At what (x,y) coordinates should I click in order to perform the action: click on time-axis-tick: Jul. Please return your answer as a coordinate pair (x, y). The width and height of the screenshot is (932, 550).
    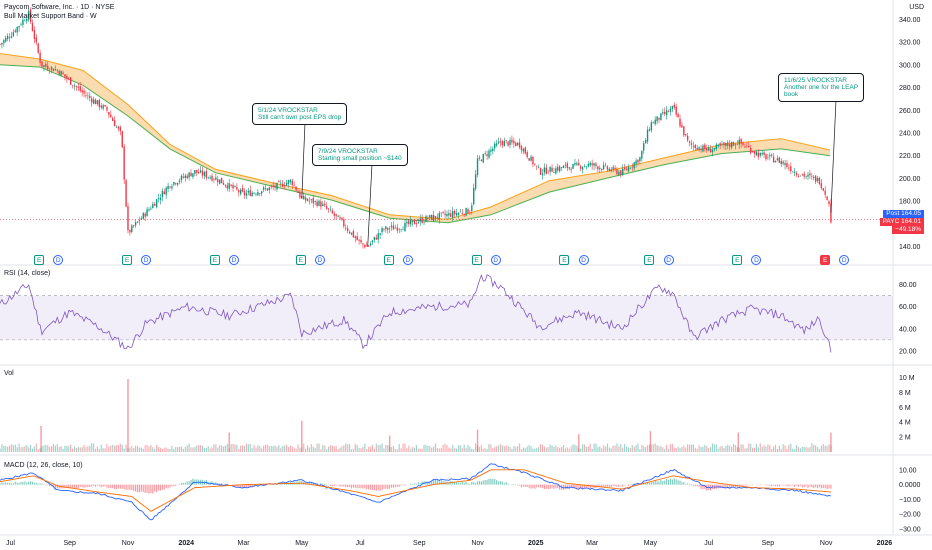
    Looking at the image, I should click on (708, 543).